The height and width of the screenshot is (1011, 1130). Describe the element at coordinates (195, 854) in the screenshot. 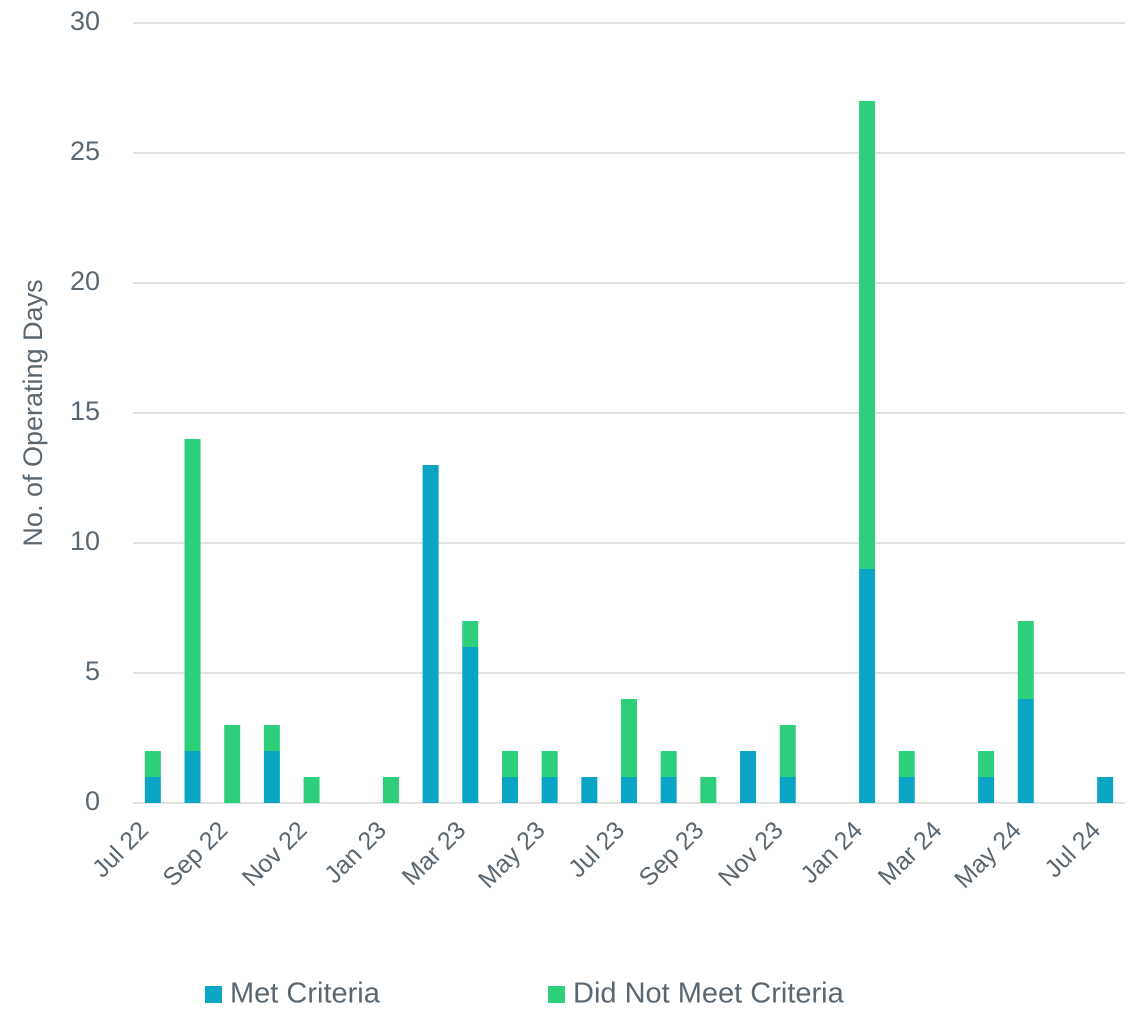

I see `x-tick-label: Sep 22` at that location.